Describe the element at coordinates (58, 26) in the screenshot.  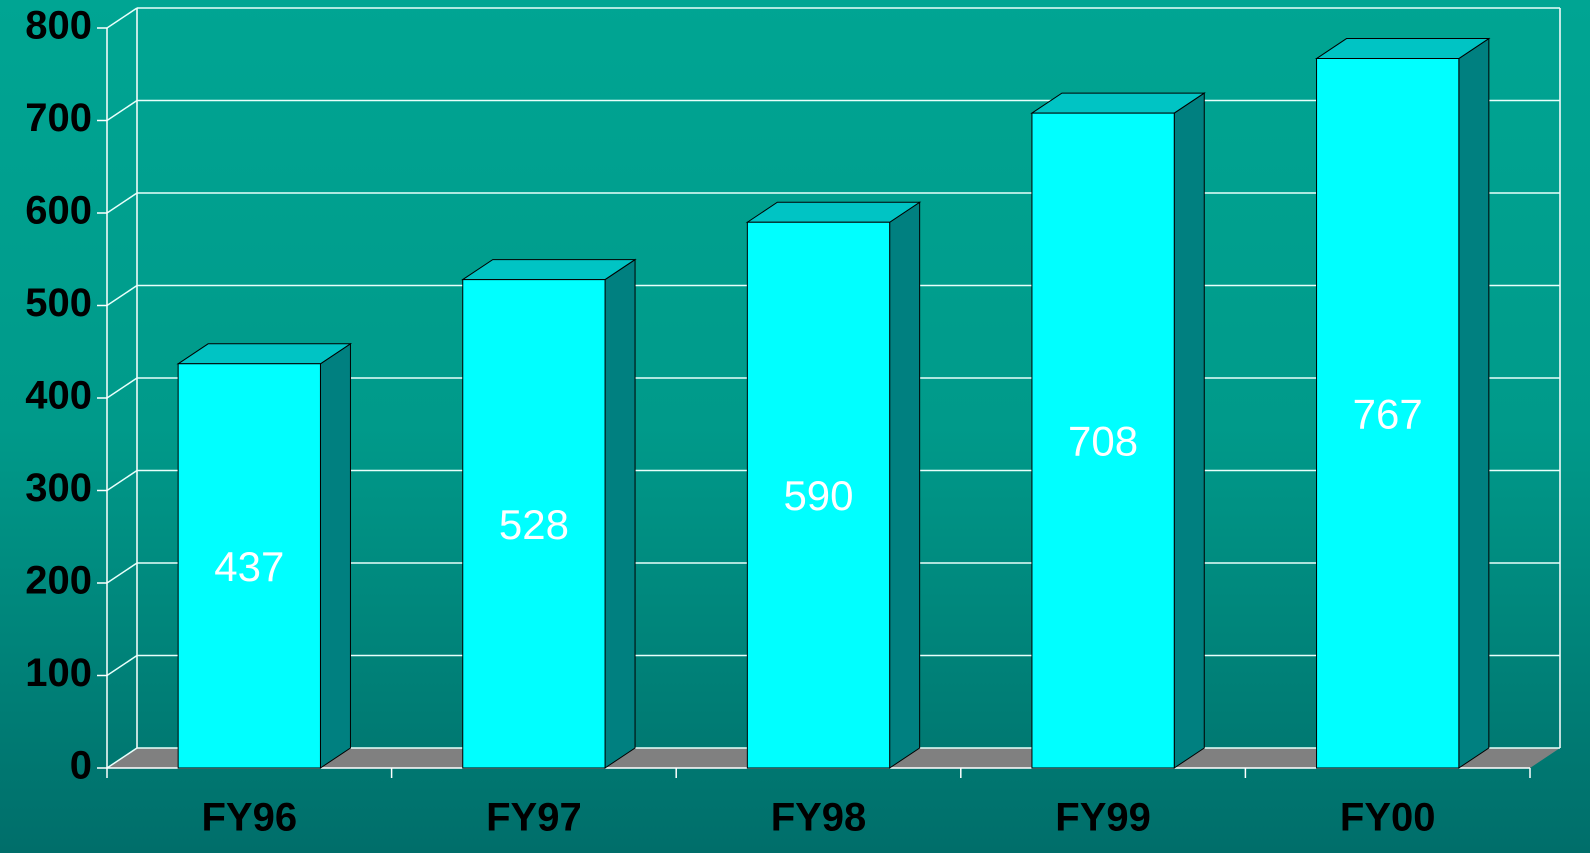
I see `y-tick-label: 800` at that location.